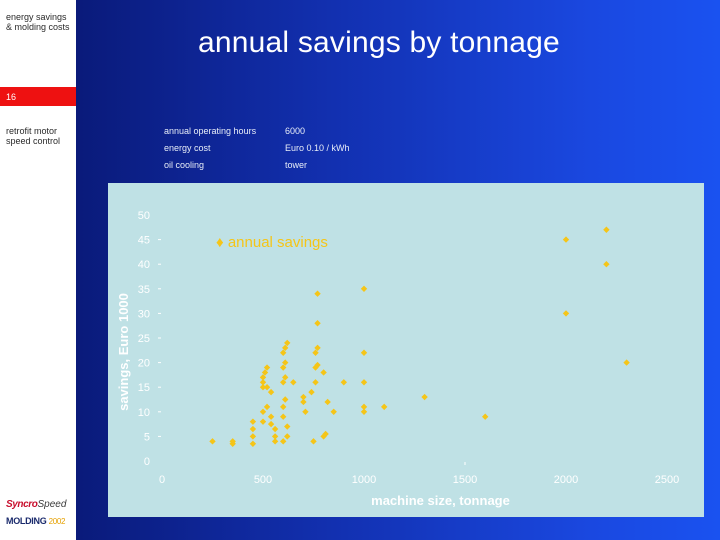 Image resolution: width=720 pixels, height=540 pixels. I want to click on x-tick-label: 2000, so click(566, 480).